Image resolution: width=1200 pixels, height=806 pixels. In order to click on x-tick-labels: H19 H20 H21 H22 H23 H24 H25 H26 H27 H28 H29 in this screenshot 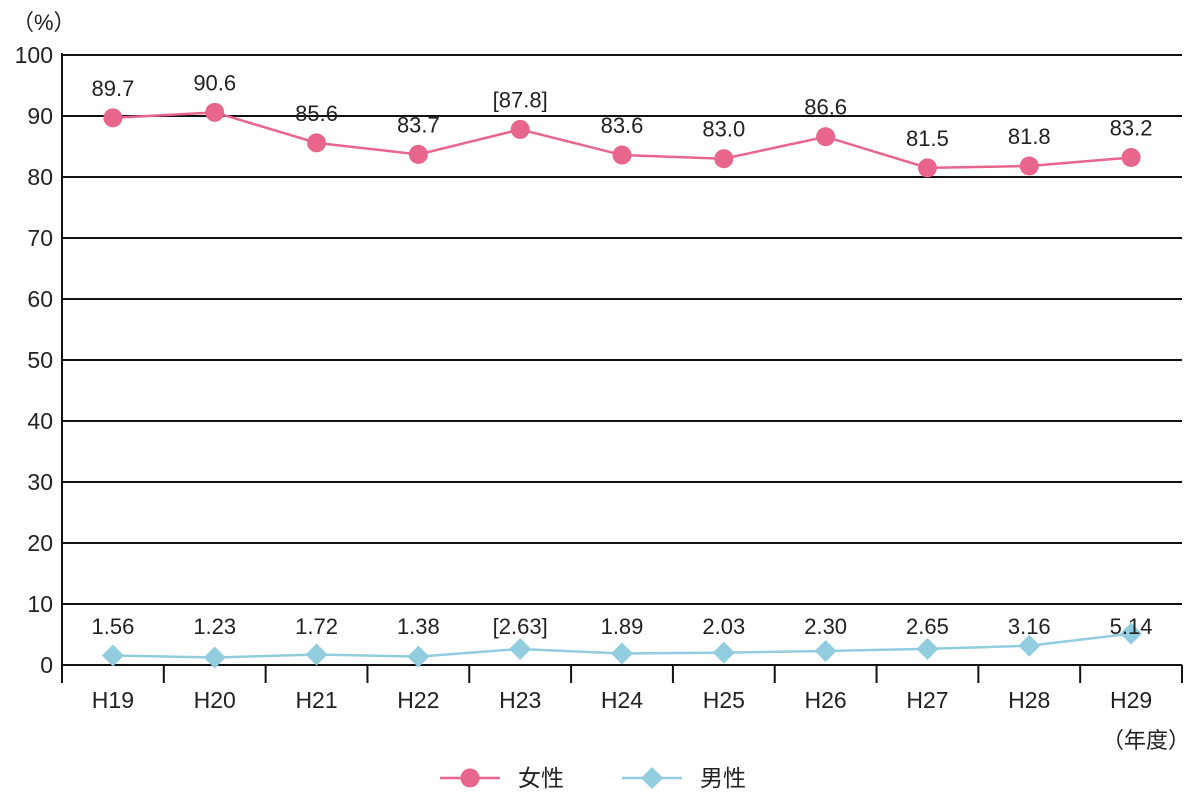, I will do `click(622, 700)`.